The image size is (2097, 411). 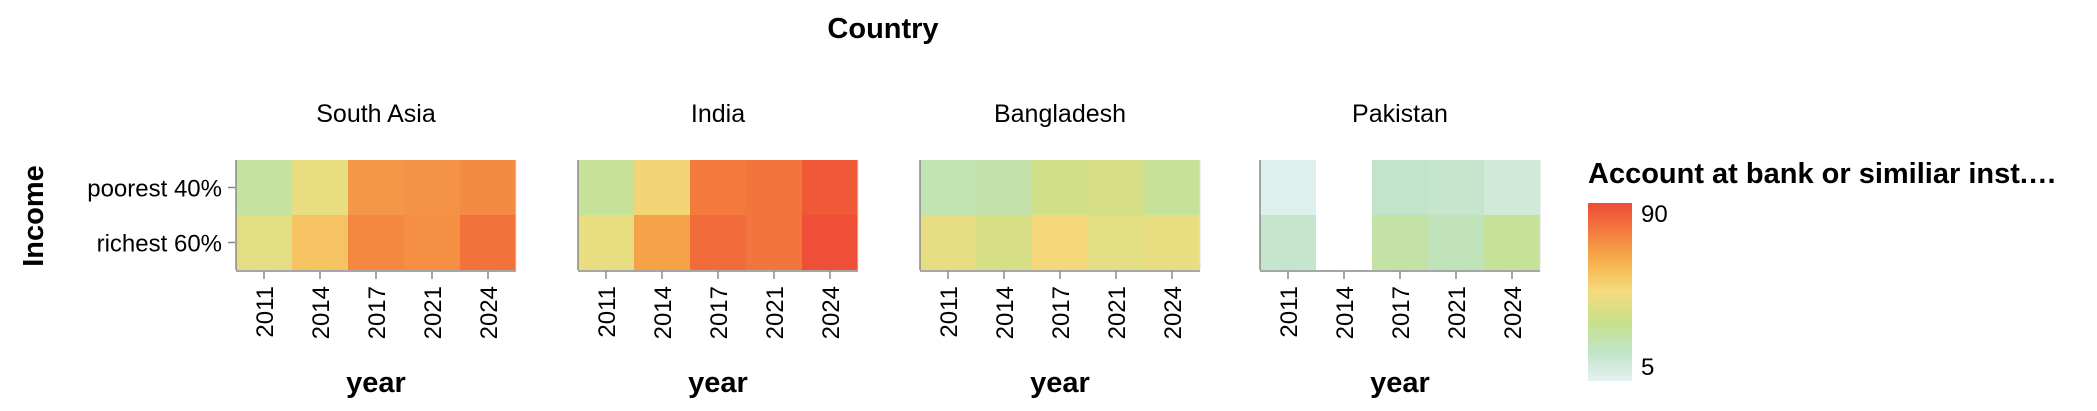 I want to click on facet-title: South Asia, so click(x=376, y=114).